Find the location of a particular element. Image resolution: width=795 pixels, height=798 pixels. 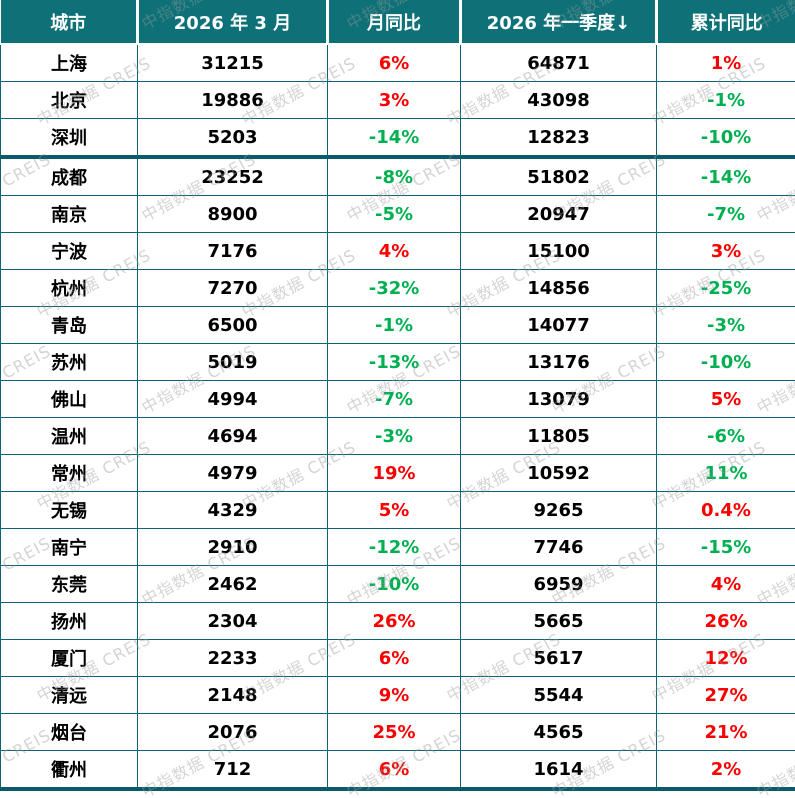

mom-percent-cell: 5% is located at coordinates (394, 510).